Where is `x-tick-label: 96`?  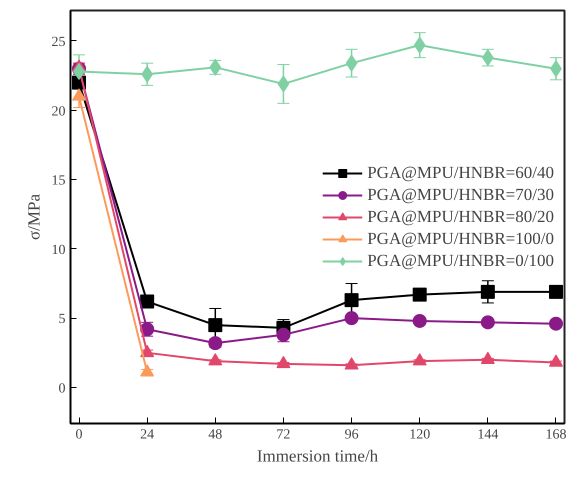 x-tick-label: 96 is located at coordinates (351, 435).